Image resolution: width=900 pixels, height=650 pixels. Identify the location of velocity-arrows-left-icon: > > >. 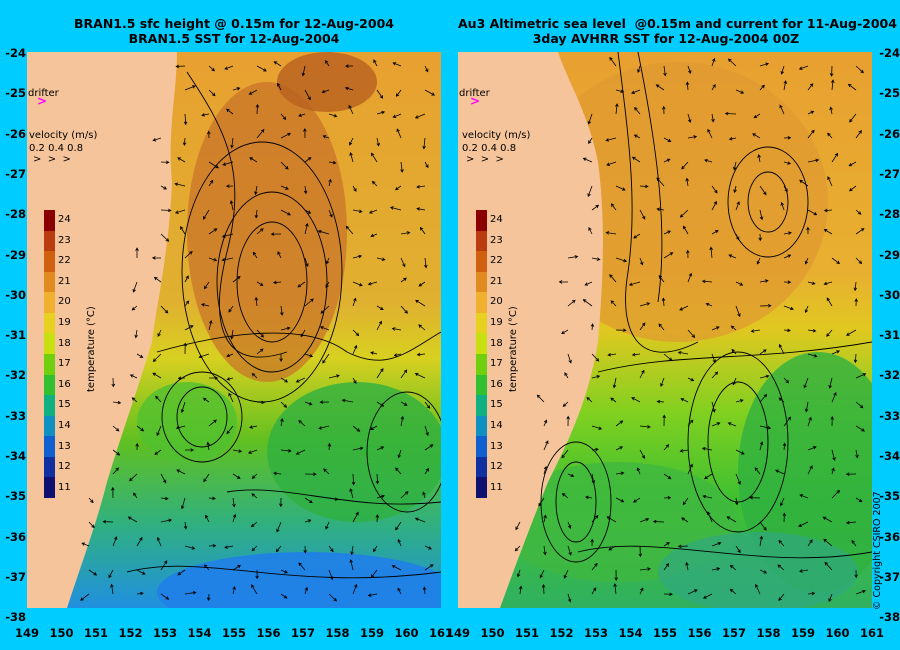
(52, 159).